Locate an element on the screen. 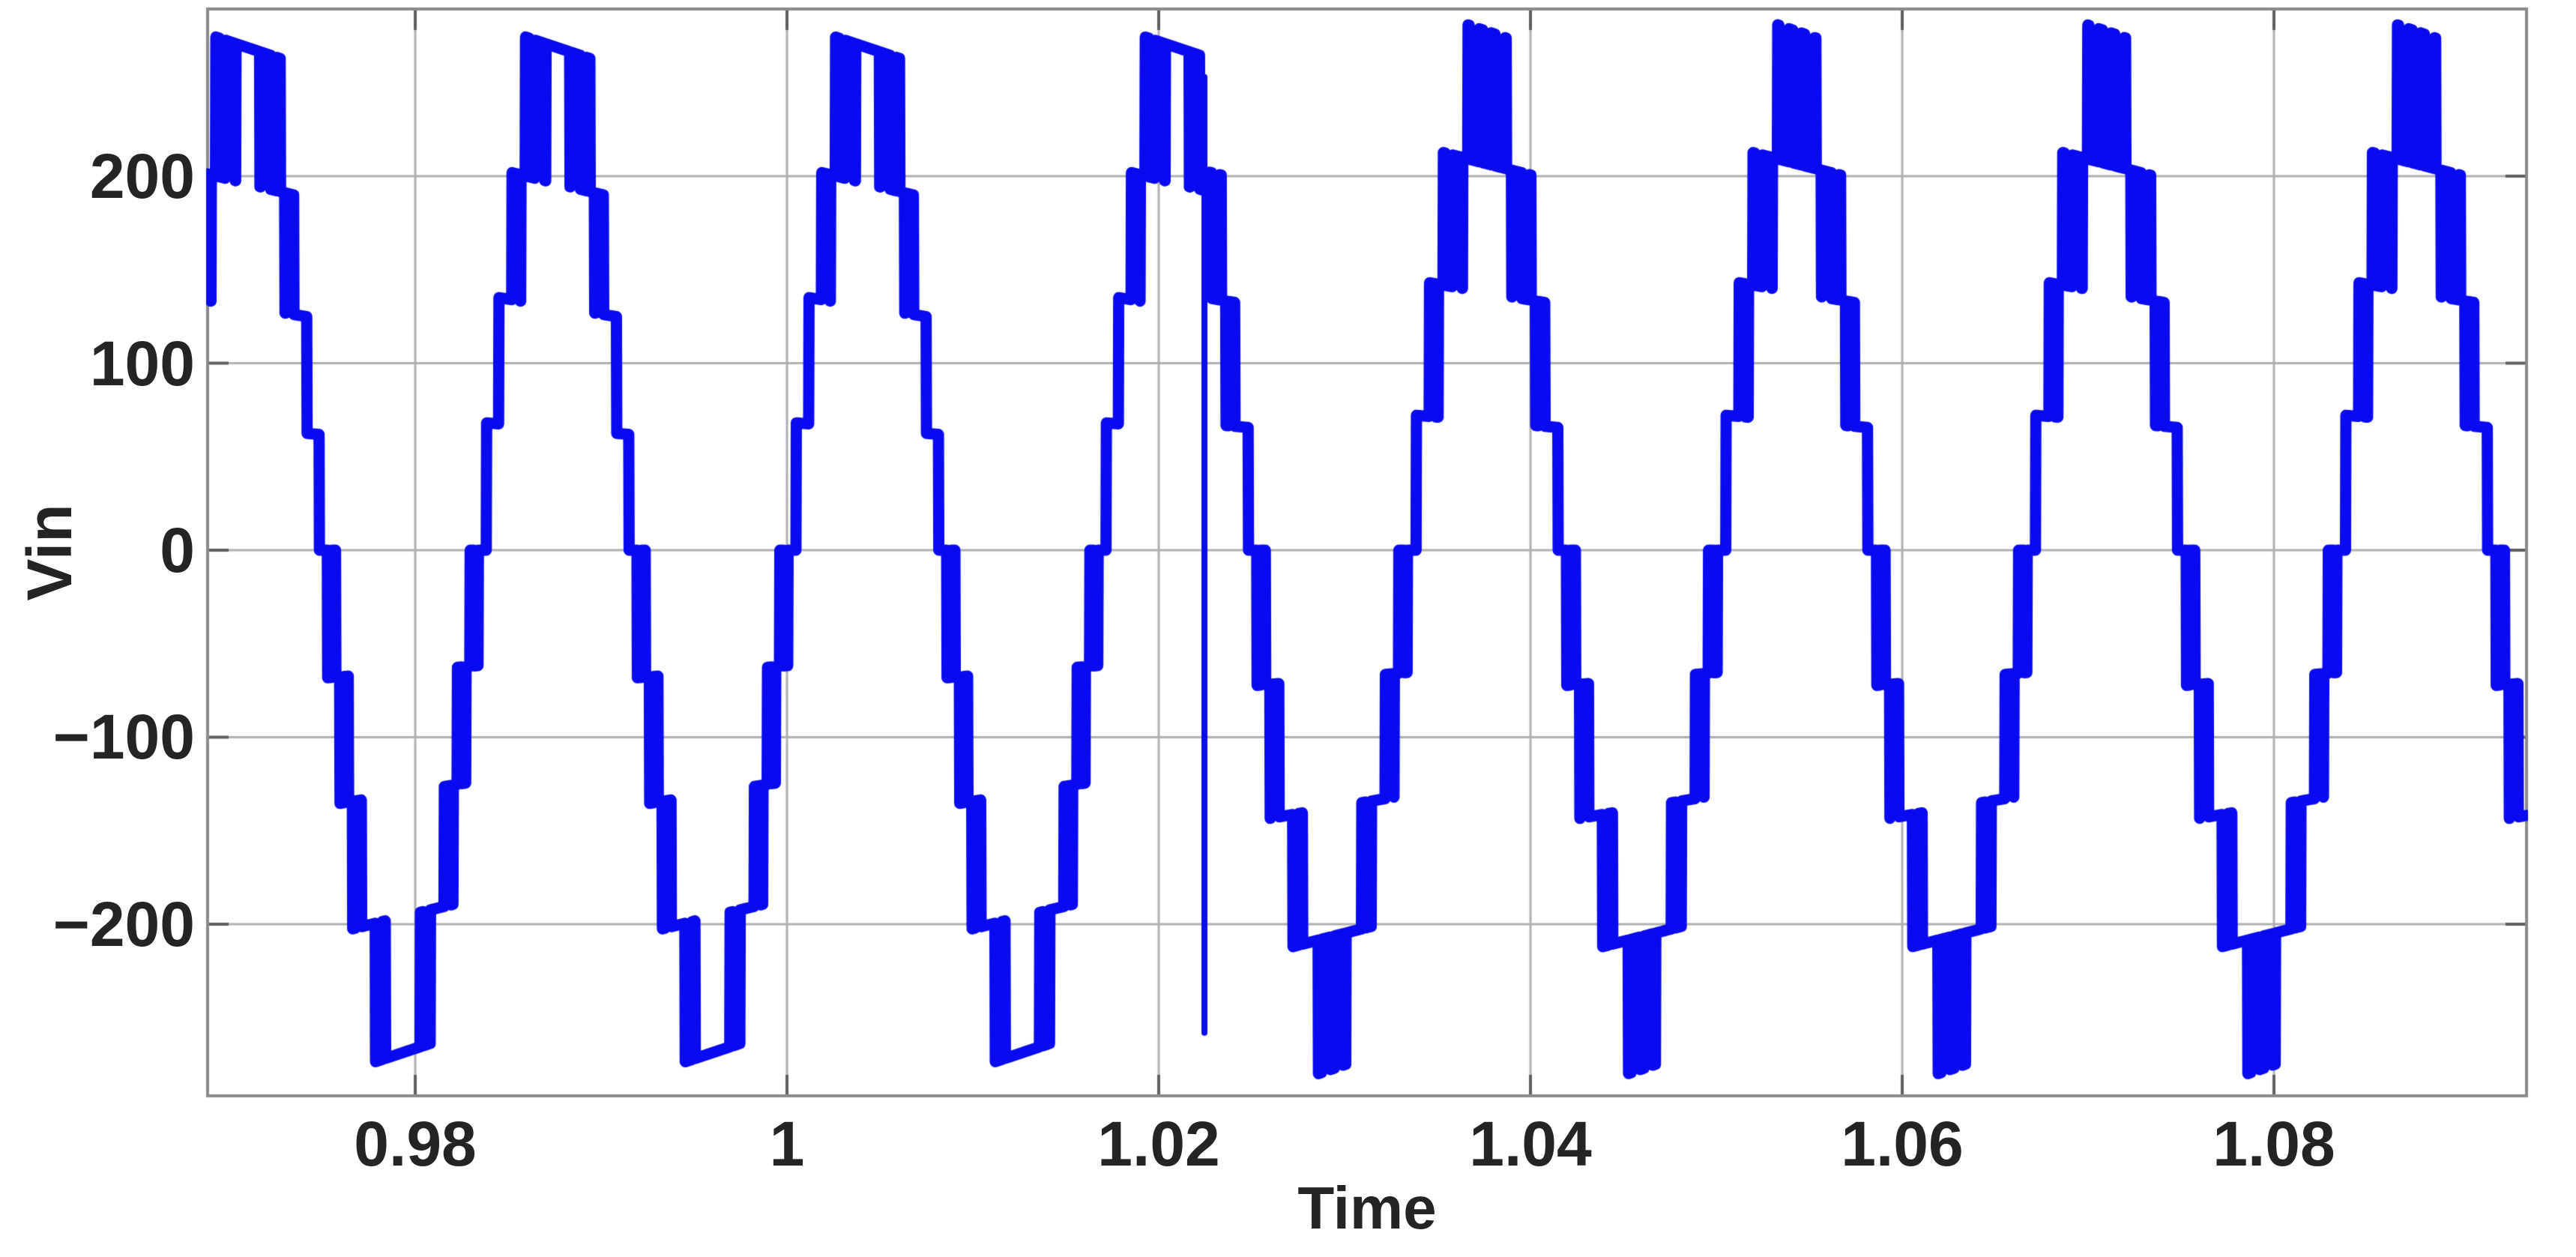 This screenshot has width=2576, height=1257. ytick-label-m200: −200 is located at coordinates (123, 924).